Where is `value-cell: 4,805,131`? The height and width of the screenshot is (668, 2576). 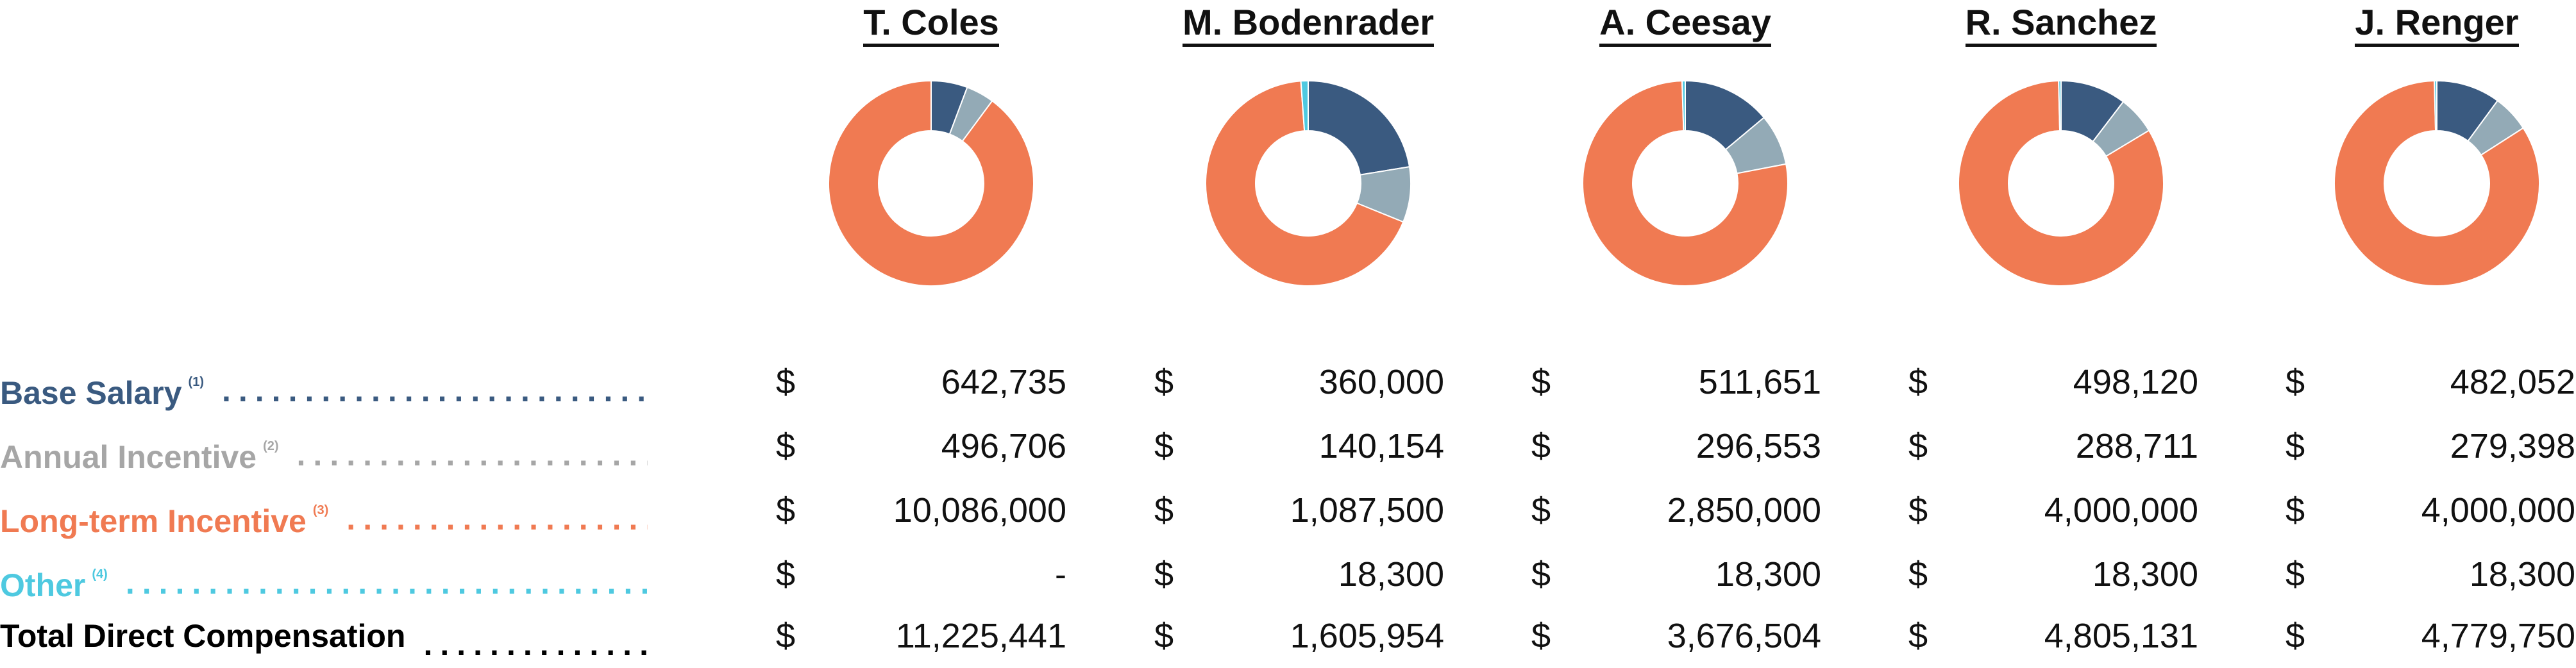 value-cell: 4,805,131 is located at coordinates (2121, 636).